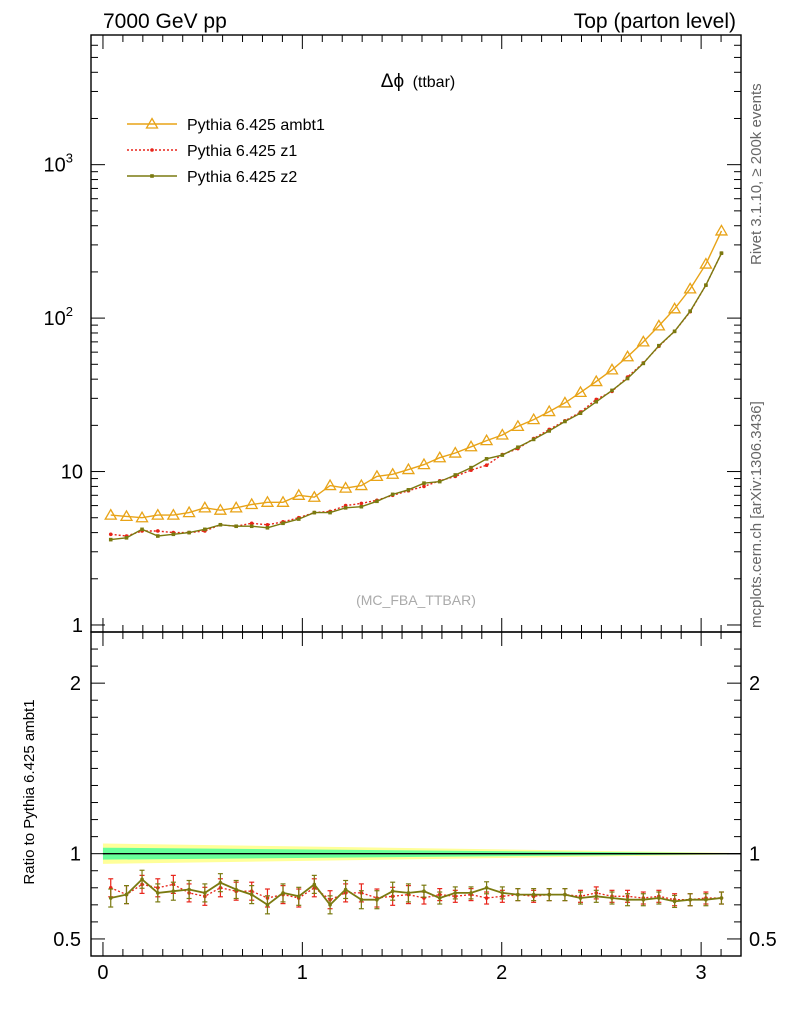 This screenshot has height=1024, width=786. What do you see at coordinates (434, 82) in the screenshot?
I see `main-title-text: (ttbar)` at bounding box center [434, 82].